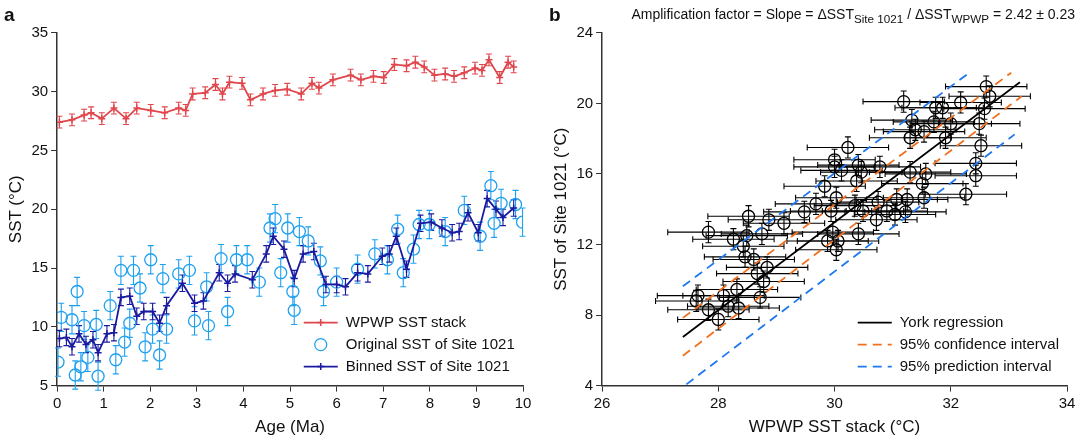 The width and height of the screenshot is (1089, 442). What do you see at coordinates (427, 365) in the screenshot?
I see `legend-label: Binned SST of Site 1021` at bounding box center [427, 365].